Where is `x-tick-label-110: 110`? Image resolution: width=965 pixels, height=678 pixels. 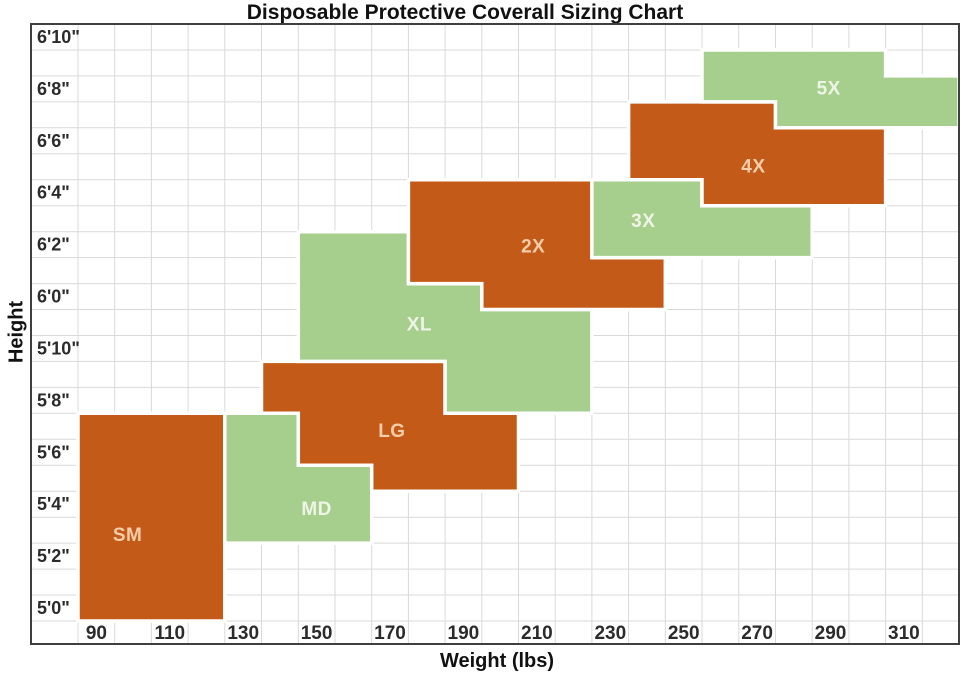 x-tick-label-110: 110 is located at coordinates (169, 633).